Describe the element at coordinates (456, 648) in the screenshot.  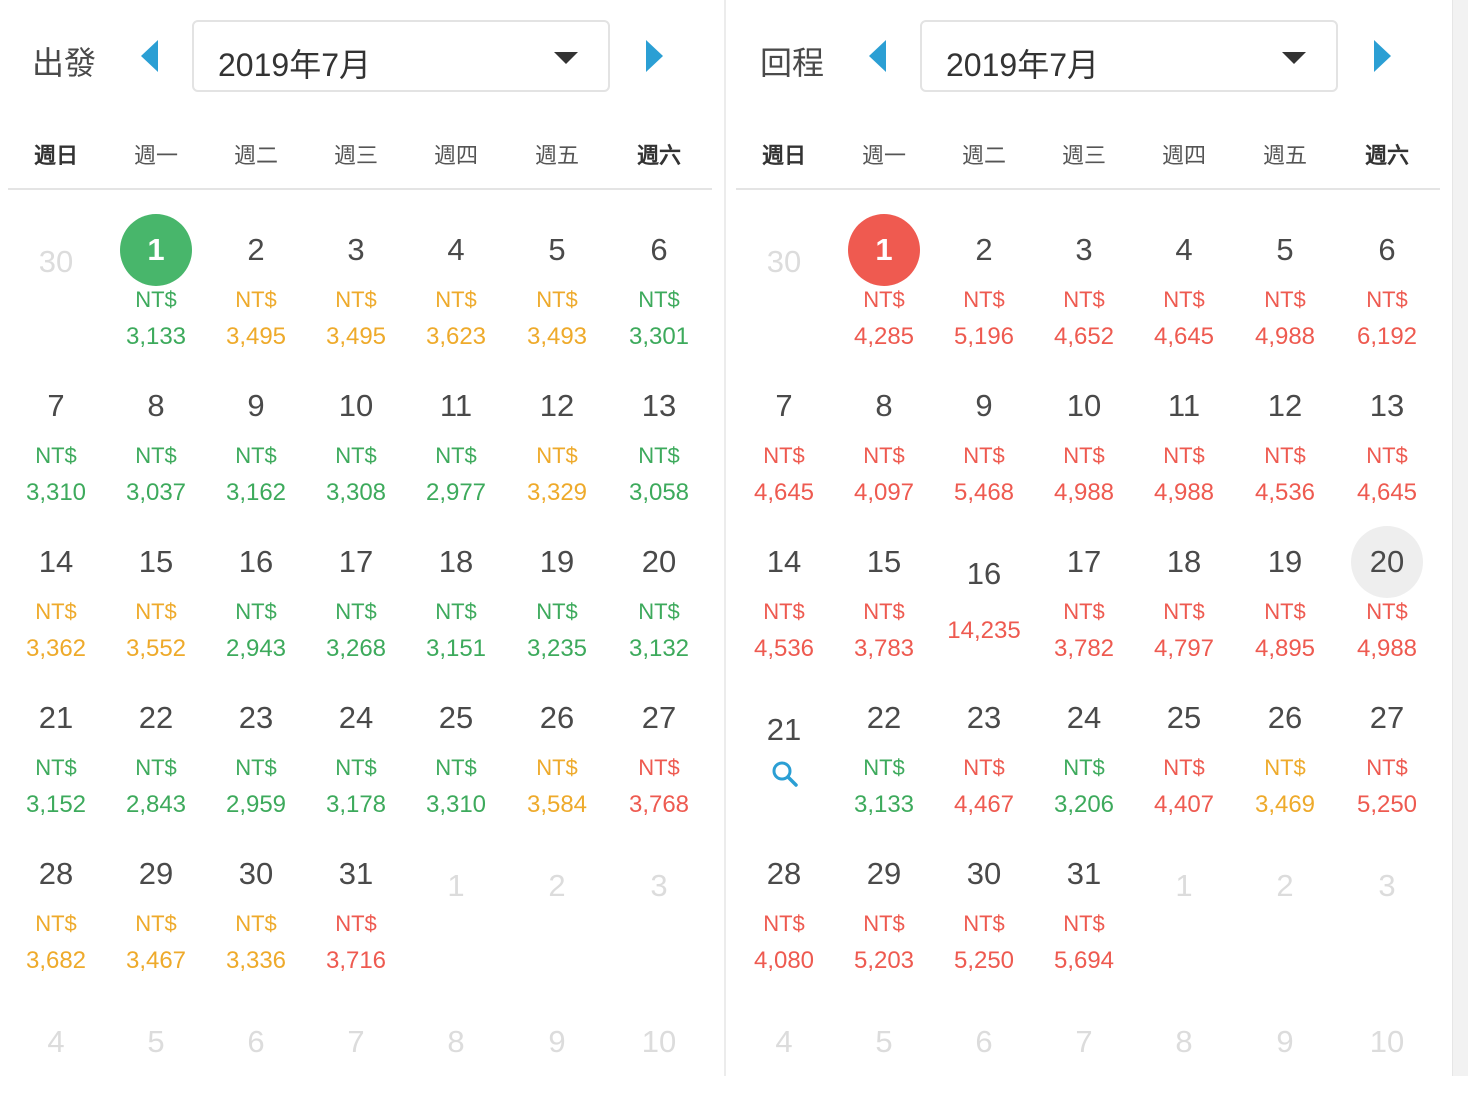
I see `day-price: 3,151` at that location.